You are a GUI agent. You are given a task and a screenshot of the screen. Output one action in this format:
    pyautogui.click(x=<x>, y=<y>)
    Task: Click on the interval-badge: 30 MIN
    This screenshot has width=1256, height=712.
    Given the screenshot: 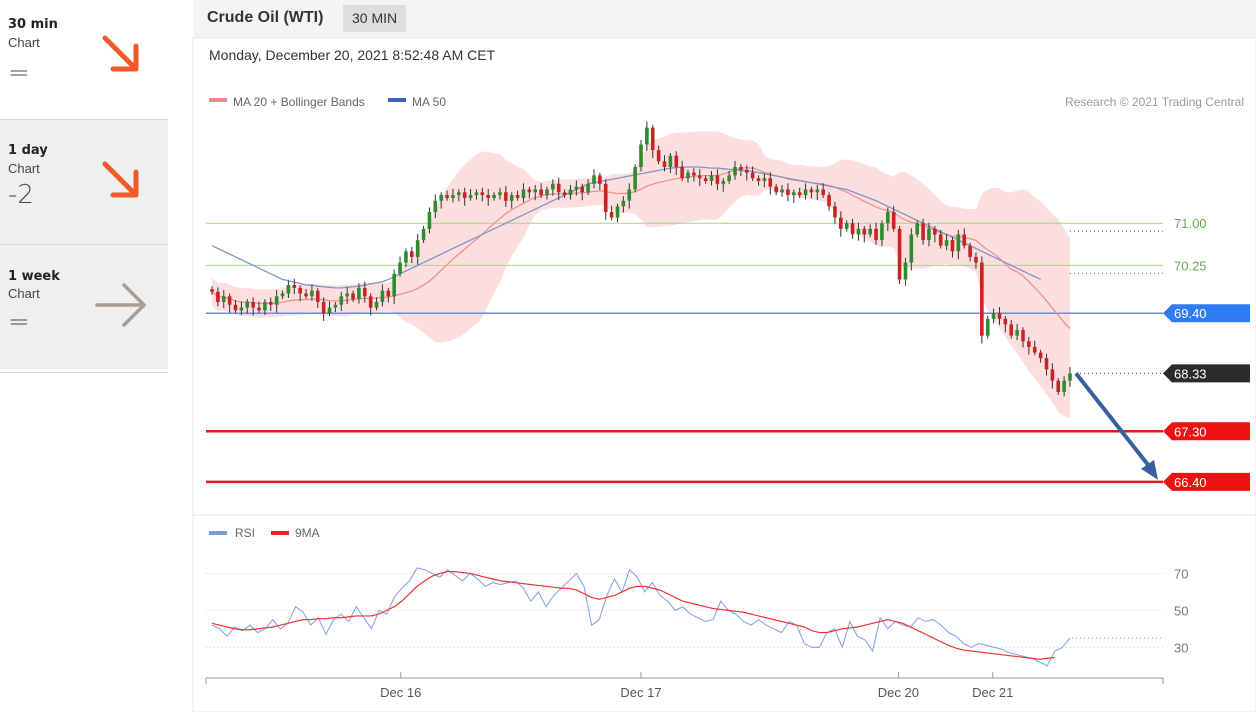 What is the action you would take?
    pyautogui.click(x=375, y=18)
    